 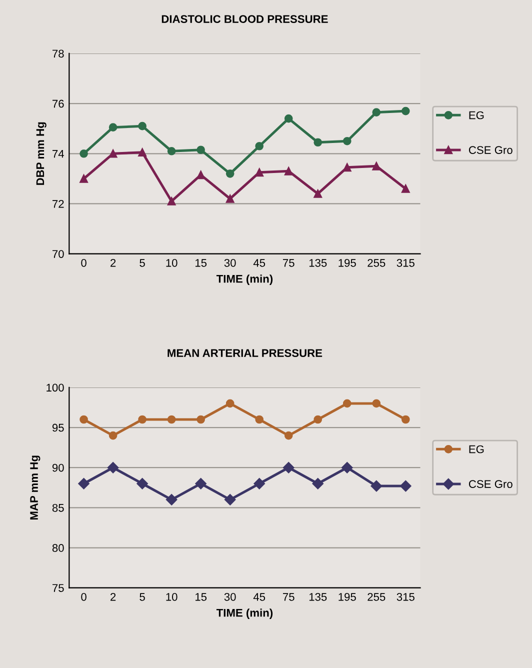 I want to click on y-axis-title: MAP mm Hg, so click(x=35, y=488).